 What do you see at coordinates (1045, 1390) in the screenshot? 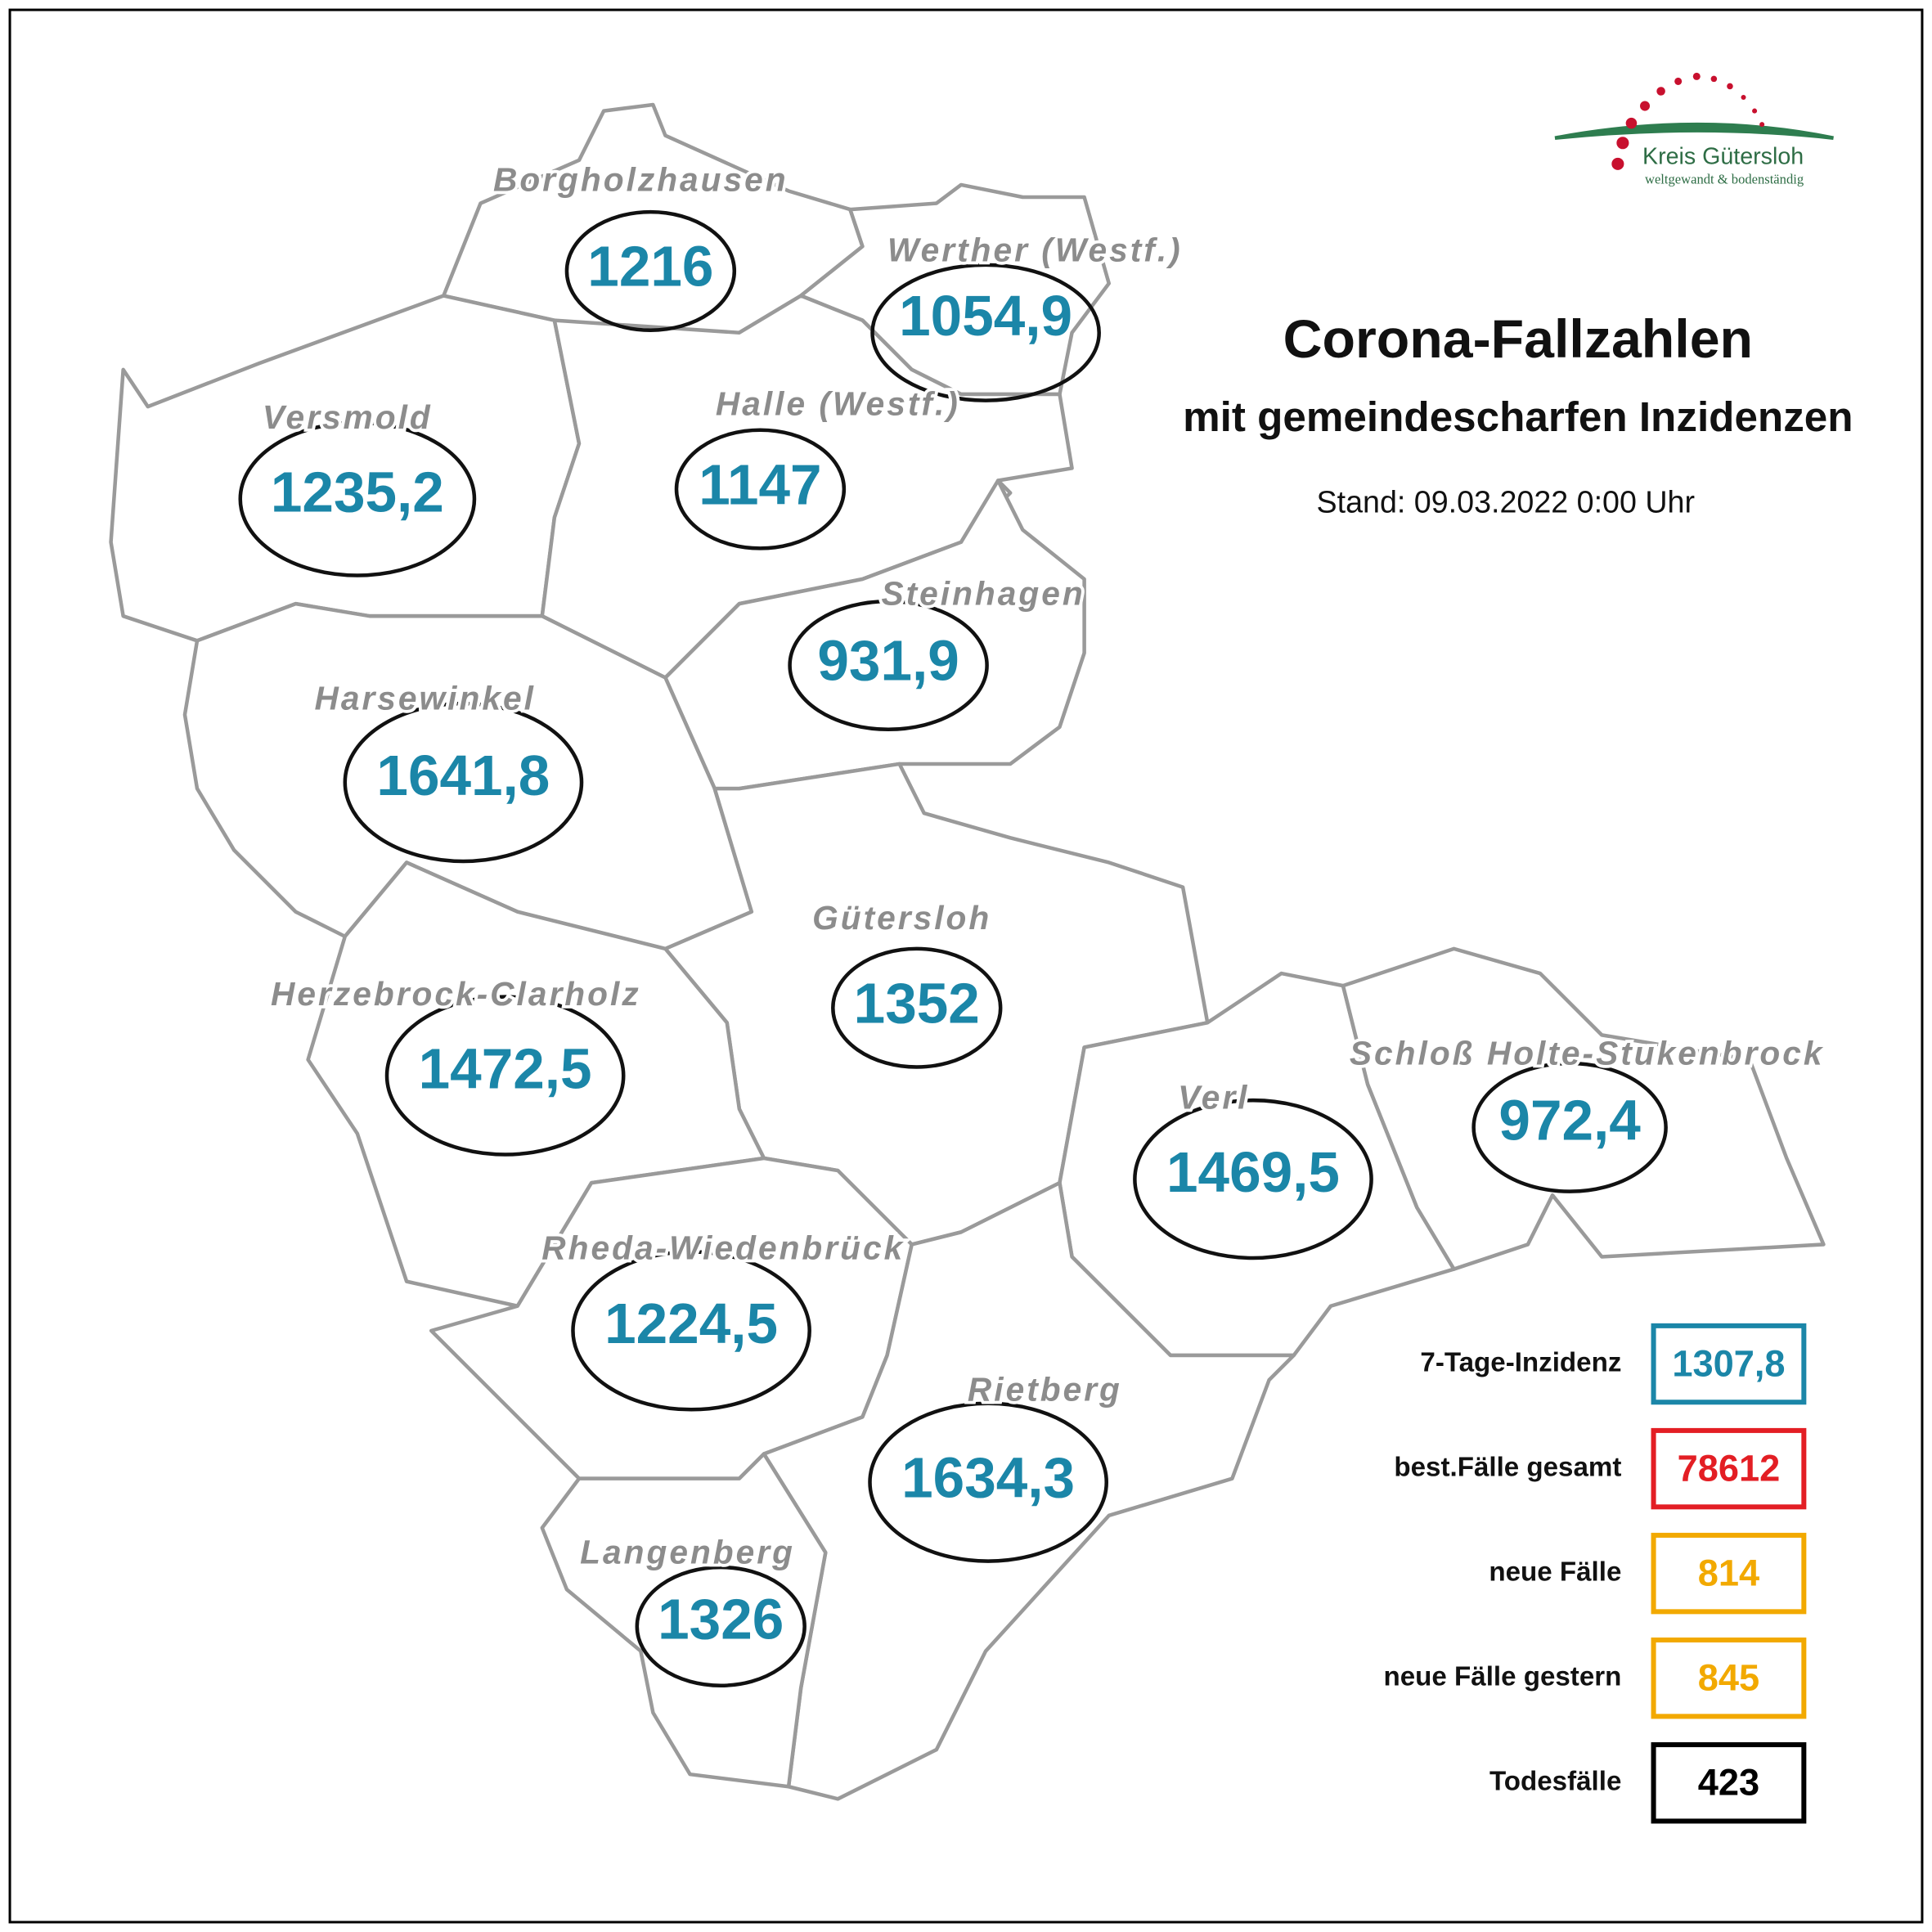
I see `region-name: Rietberg` at bounding box center [1045, 1390].